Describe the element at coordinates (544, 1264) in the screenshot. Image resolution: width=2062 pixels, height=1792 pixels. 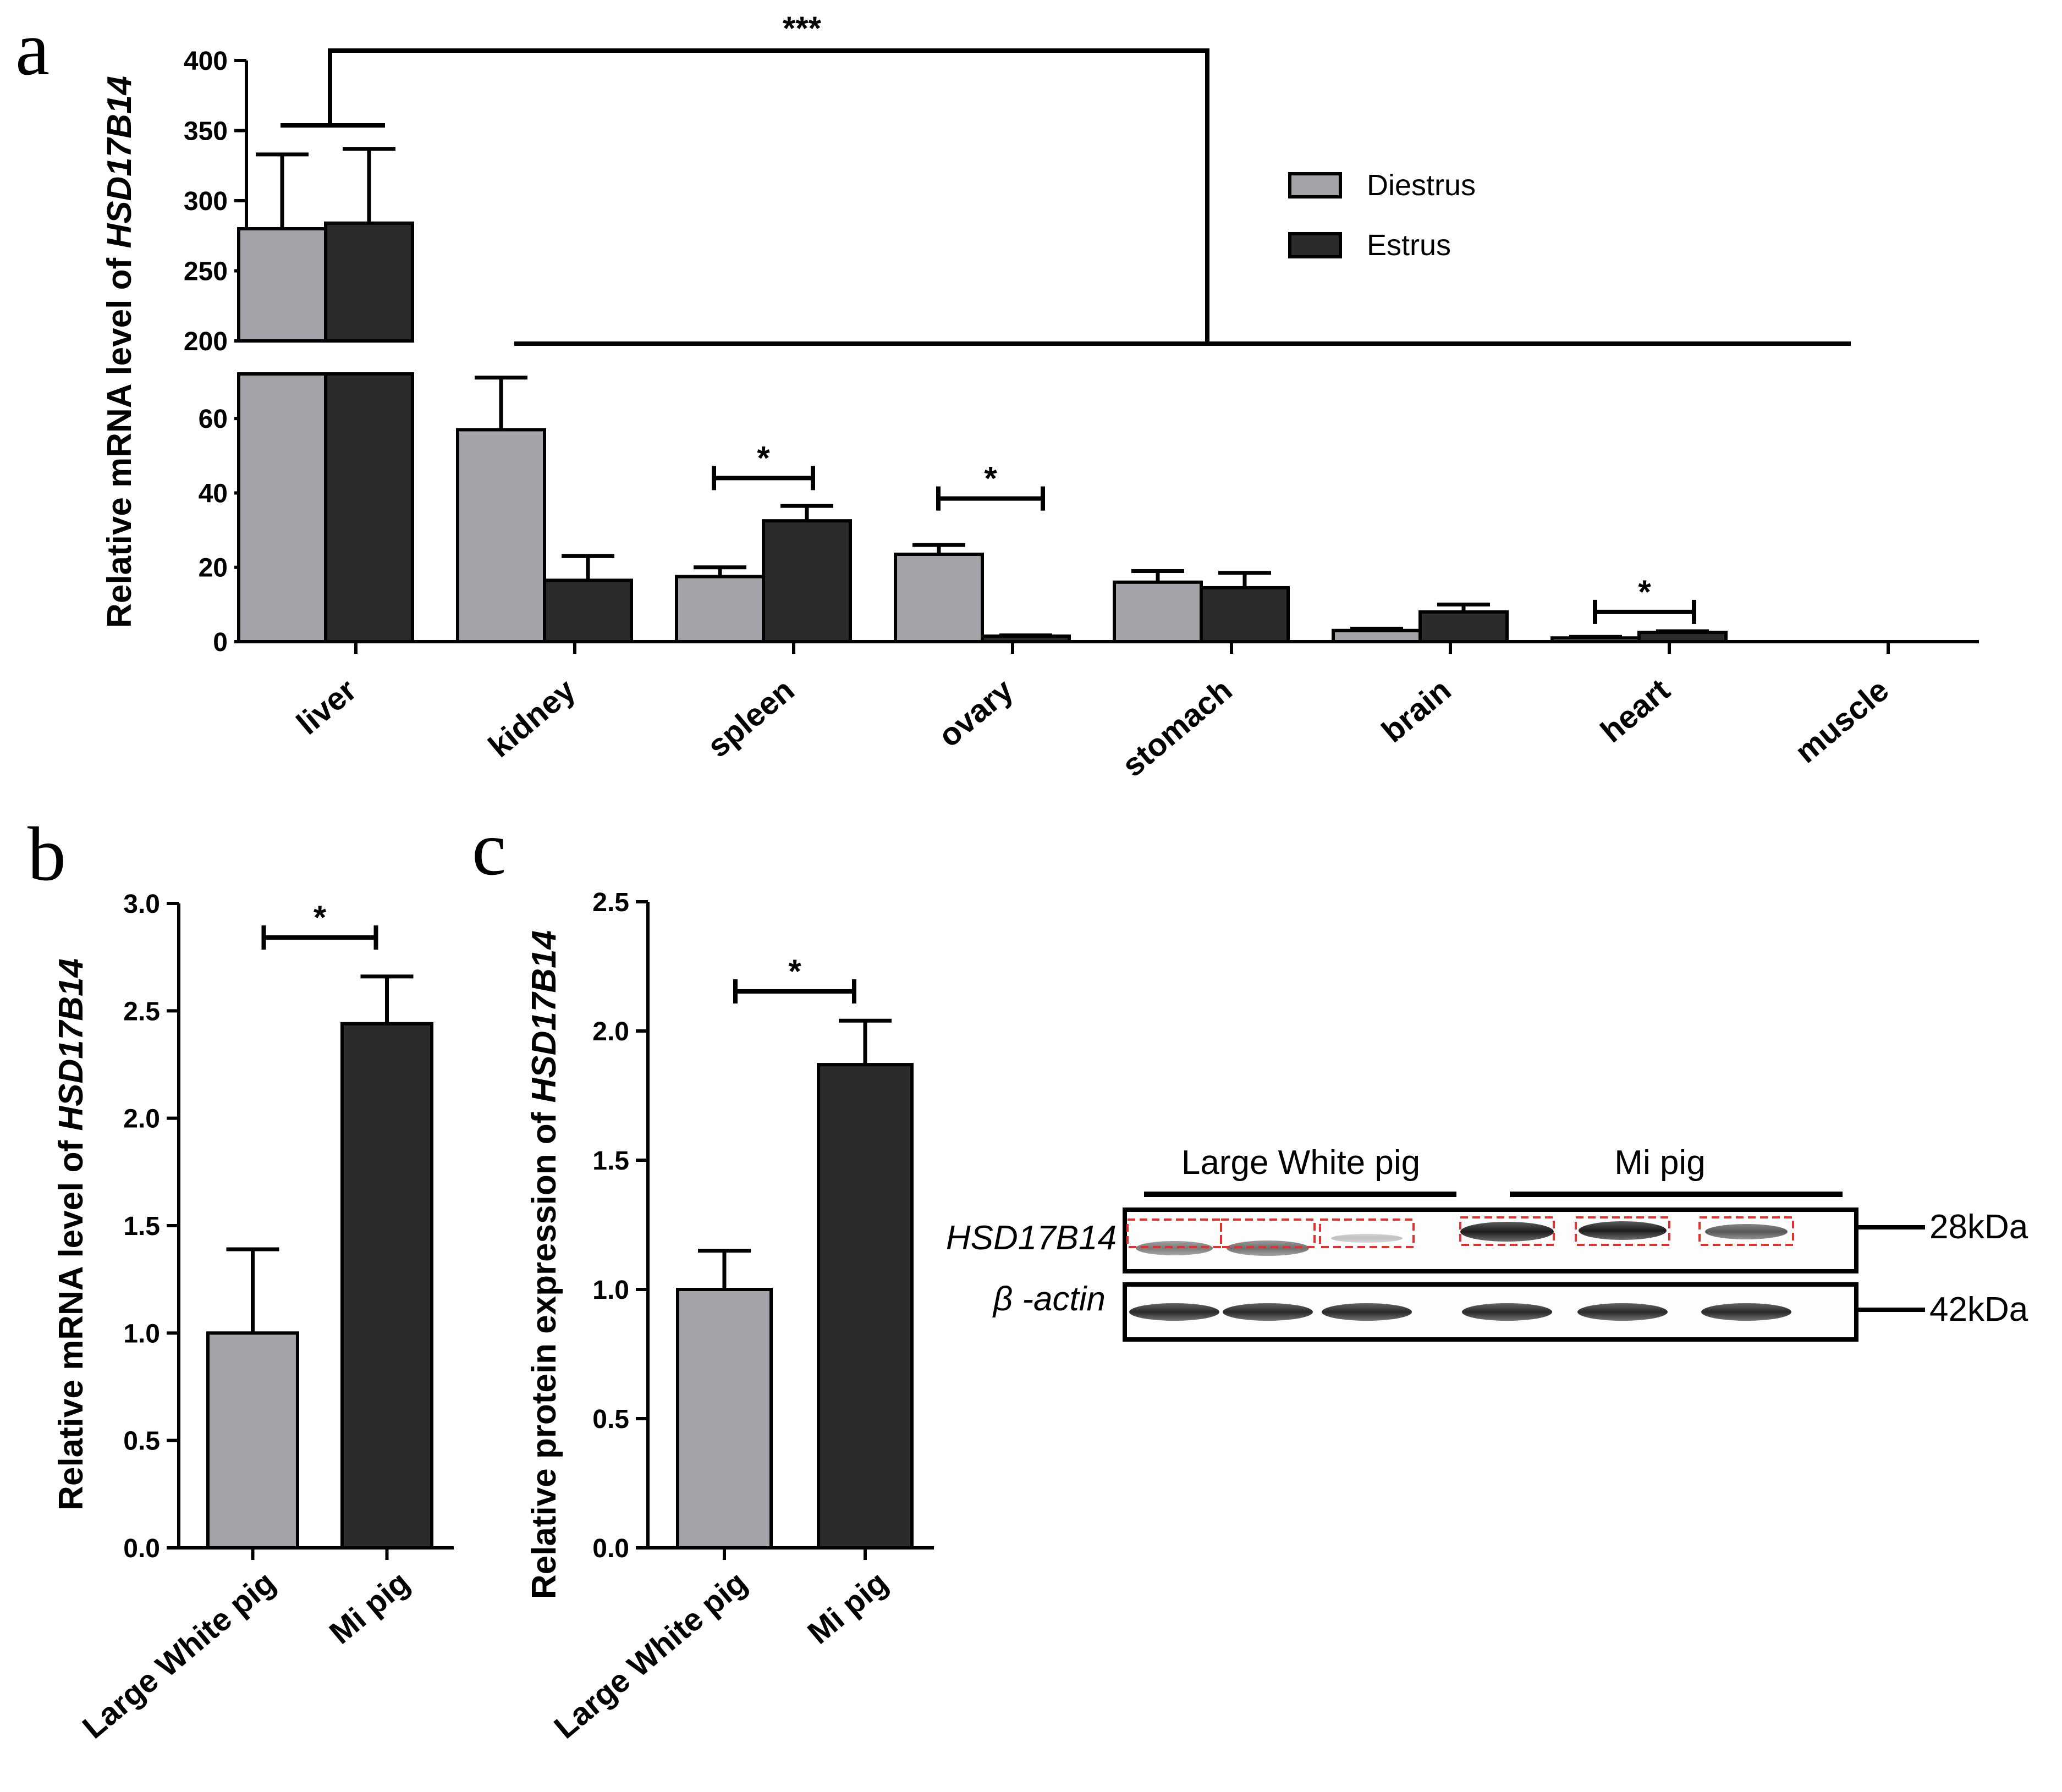
I see `panel-c-y-axis-label: Relative protein expression of HSD17B14` at that location.